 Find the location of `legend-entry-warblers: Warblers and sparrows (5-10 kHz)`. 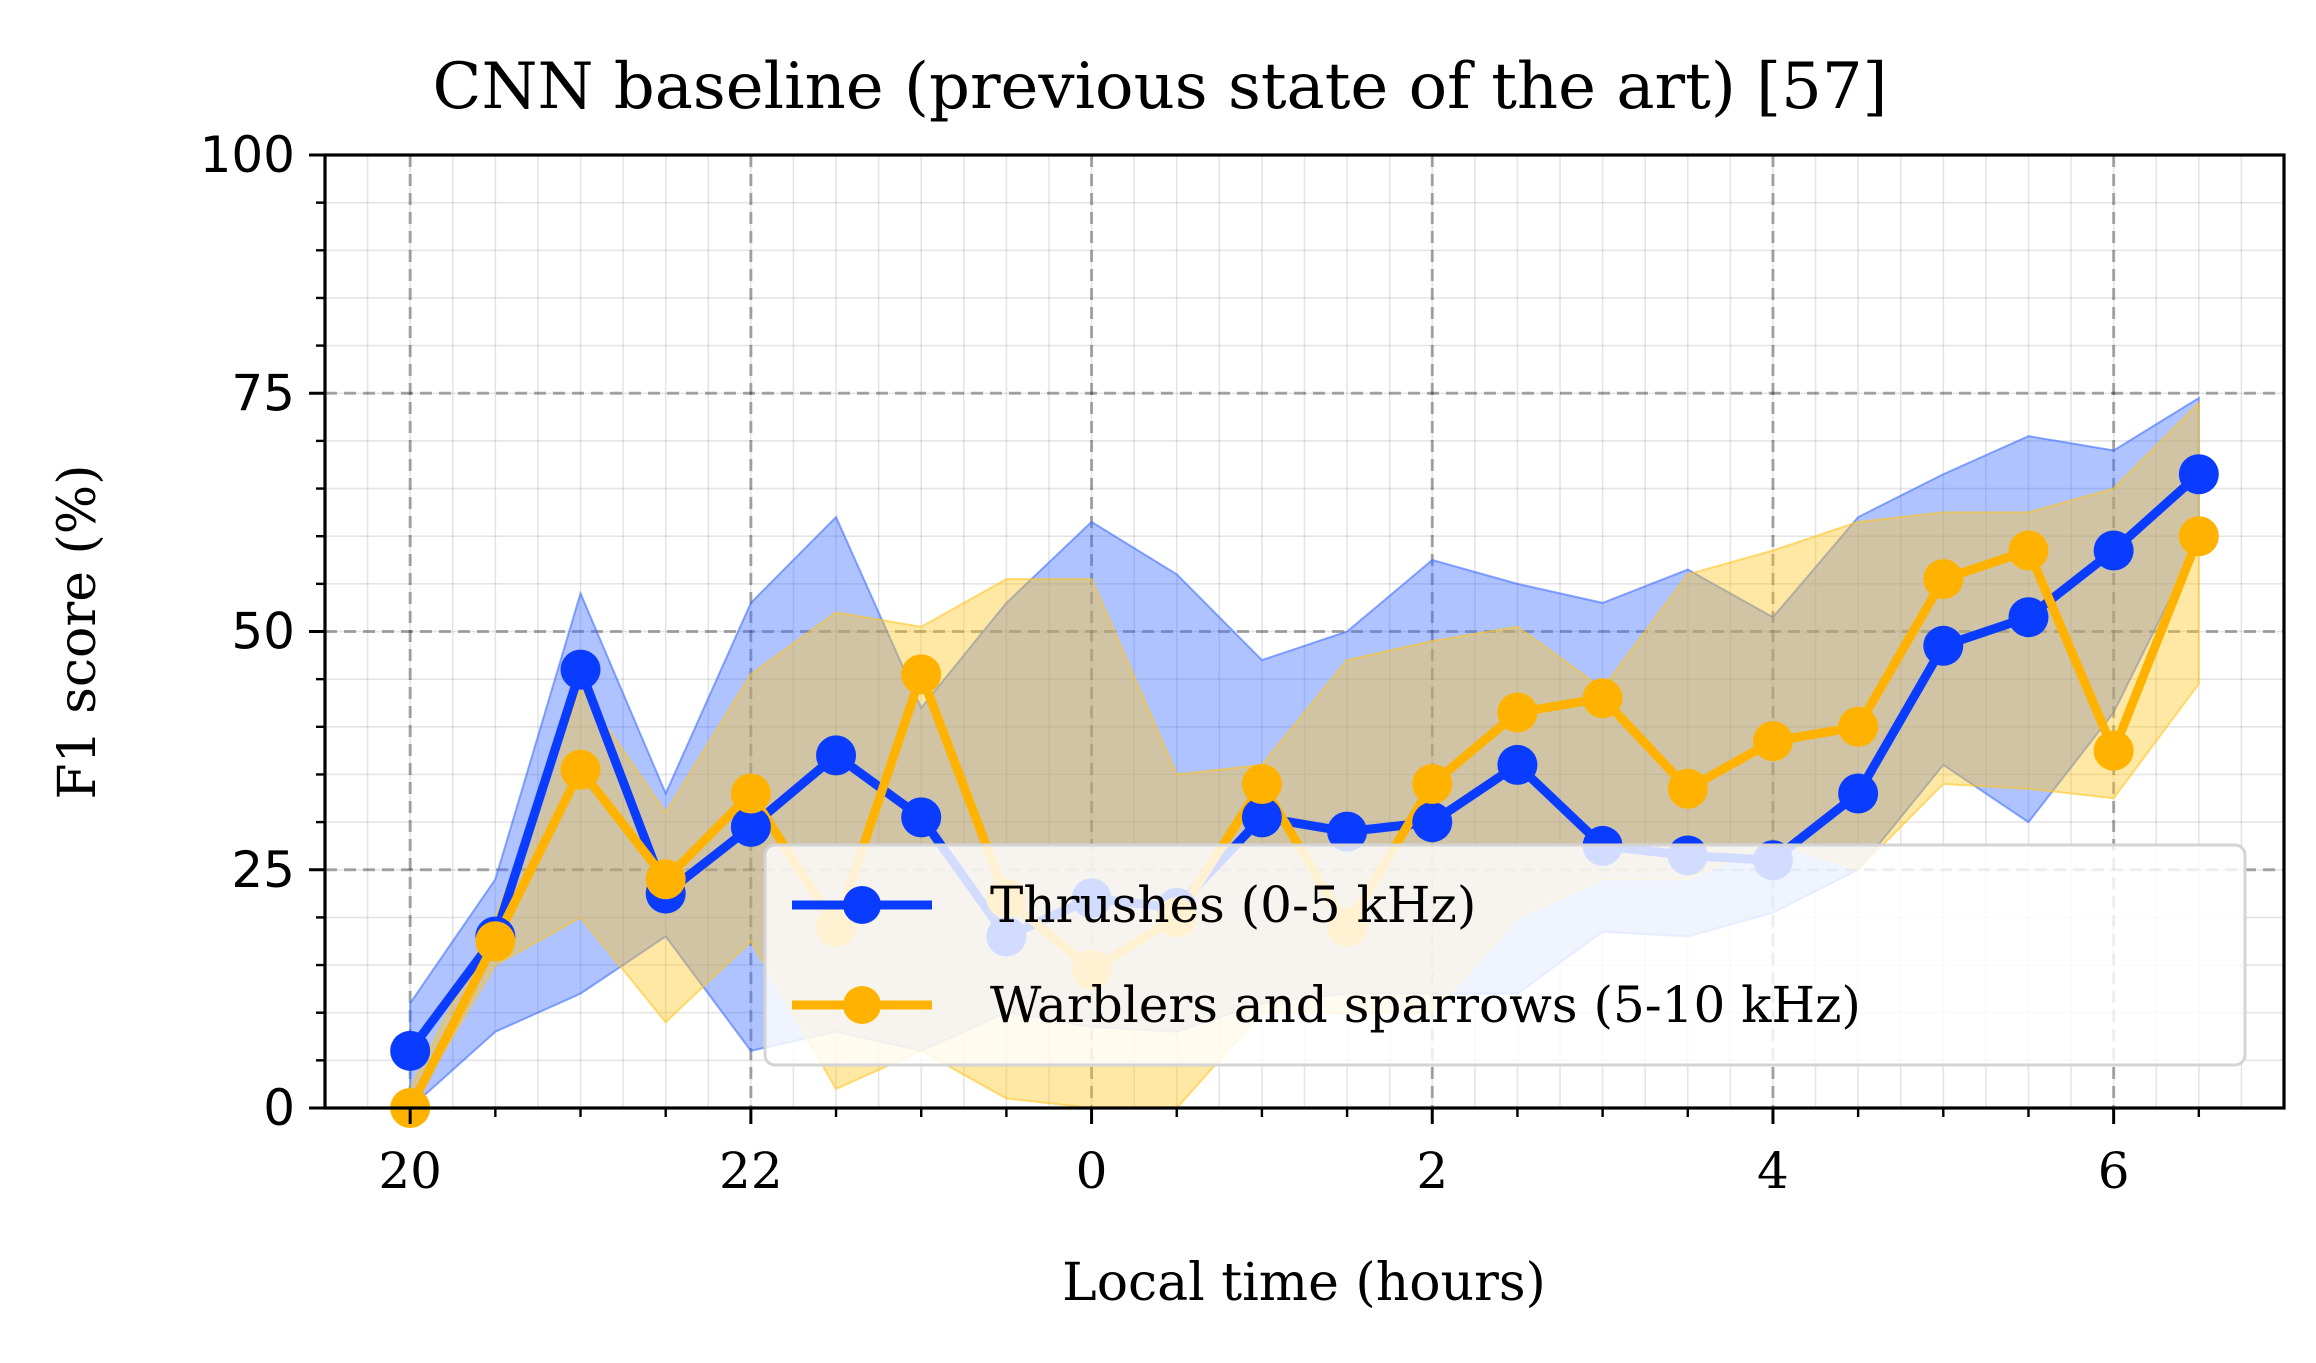

legend-entry-warblers: Warblers and sparrows (5-10 kHz) is located at coordinates (1326, 1005).